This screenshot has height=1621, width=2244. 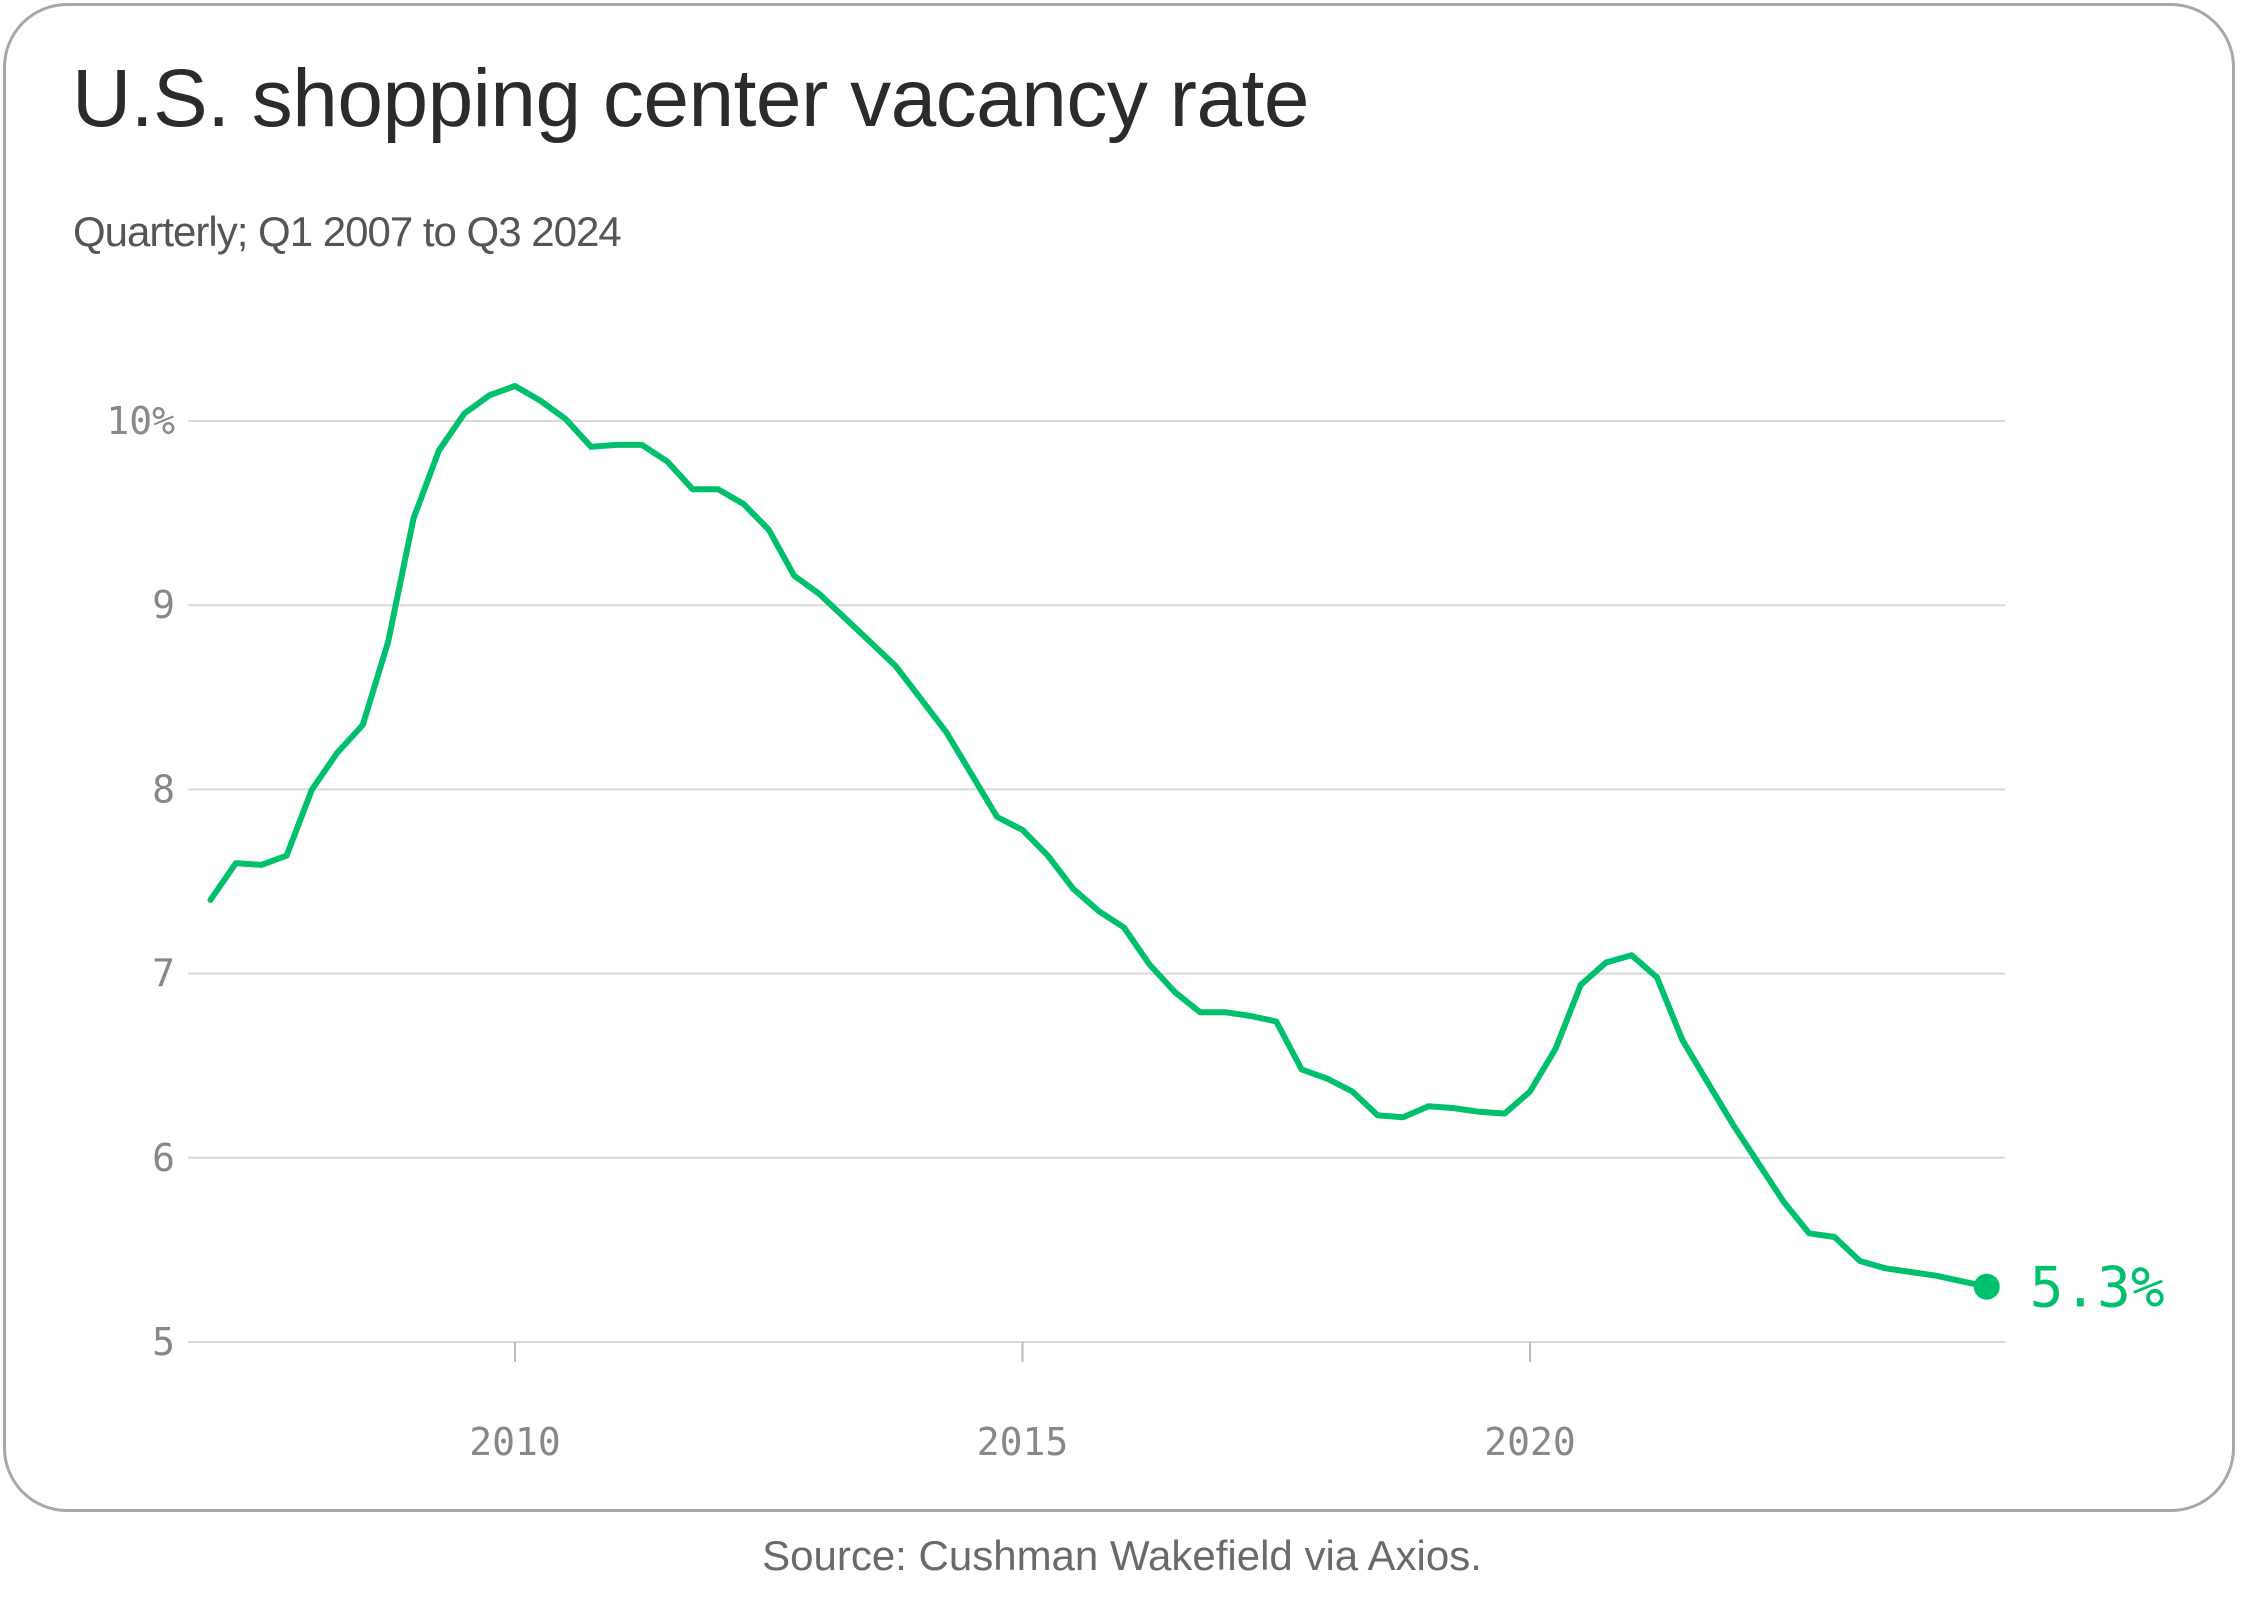 What do you see at coordinates (690, 98) in the screenshot?
I see `chart-title: U.S. shopping center vacancy rate` at bounding box center [690, 98].